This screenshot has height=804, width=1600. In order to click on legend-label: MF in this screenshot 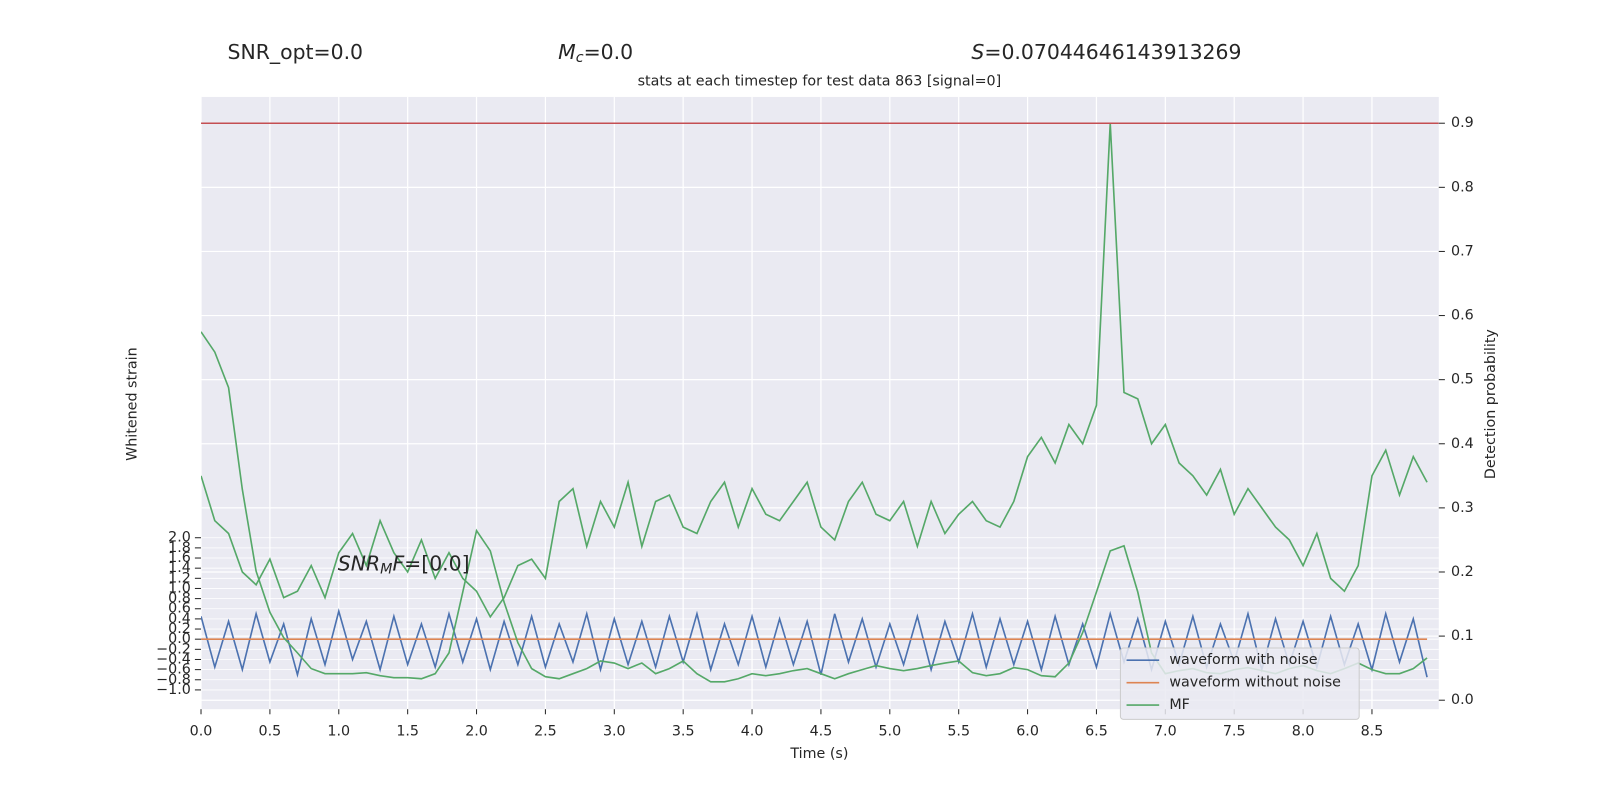, I will do `click(1179, 705)`.